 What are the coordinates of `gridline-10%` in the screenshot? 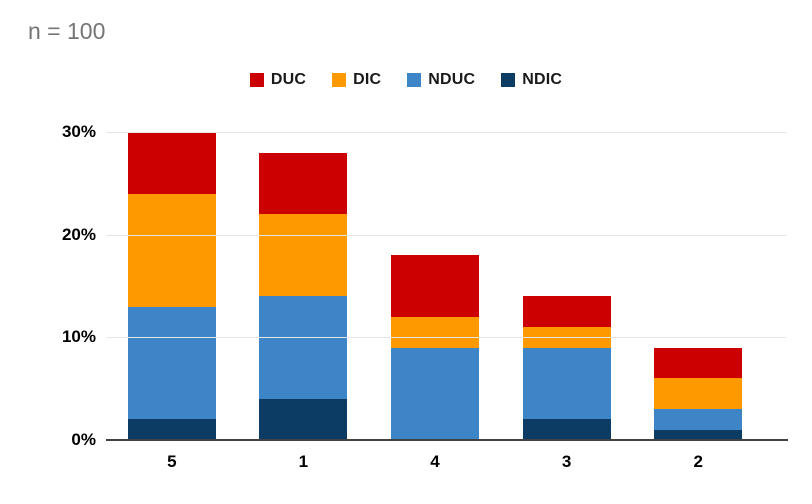 It's located at (446, 338).